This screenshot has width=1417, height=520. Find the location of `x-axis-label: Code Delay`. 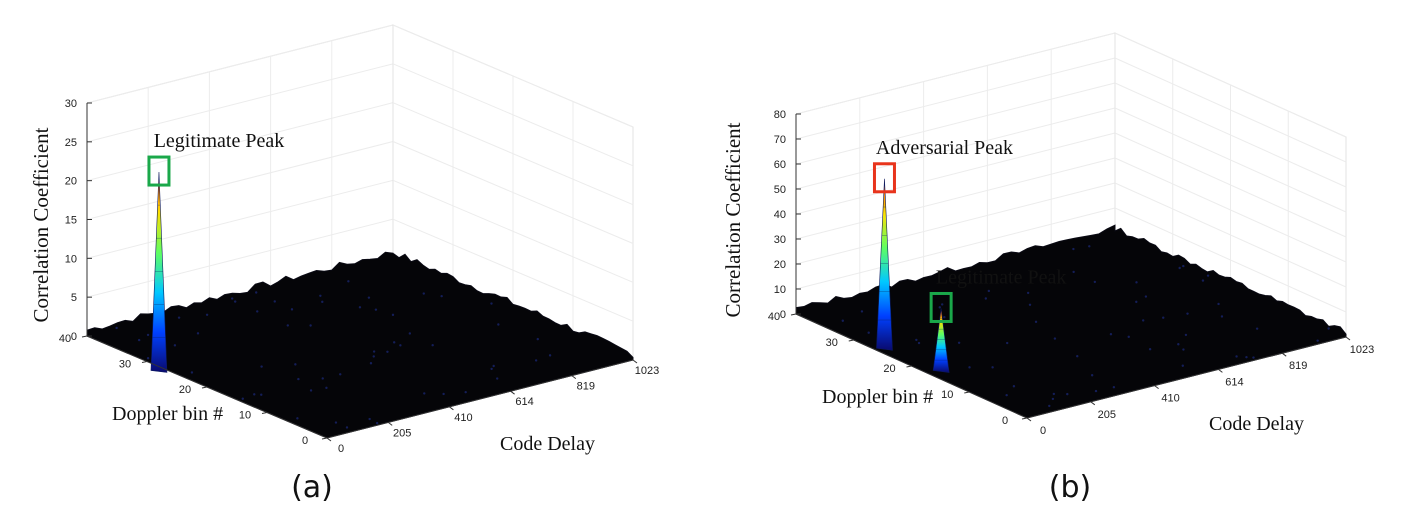

x-axis-label: Code Delay is located at coordinates (547, 444).